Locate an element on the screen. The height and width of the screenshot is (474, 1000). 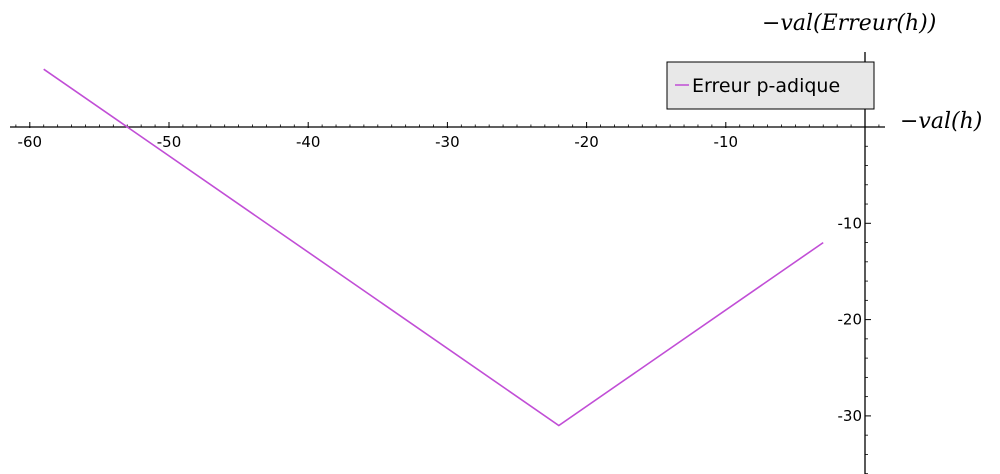
x-tick-label: -30 is located at coordinates (447, 142).